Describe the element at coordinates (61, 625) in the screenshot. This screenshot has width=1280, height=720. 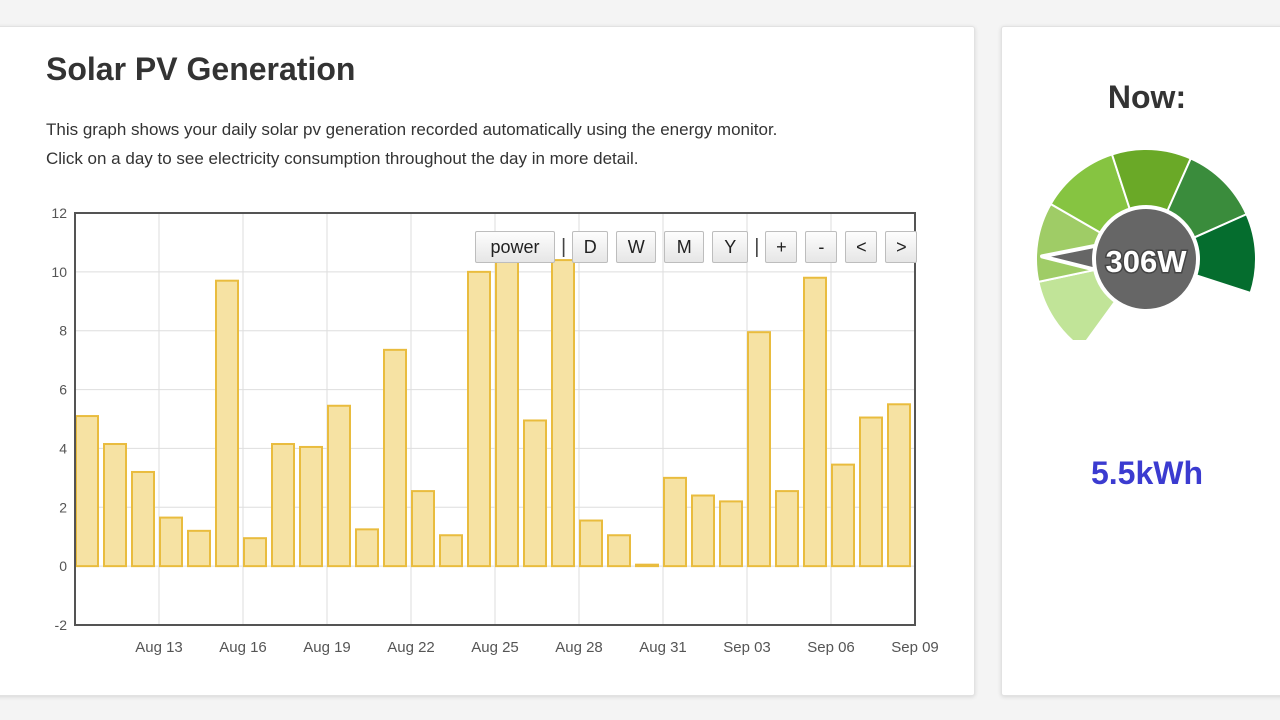
I see `y-tick-label: -2` at that location.